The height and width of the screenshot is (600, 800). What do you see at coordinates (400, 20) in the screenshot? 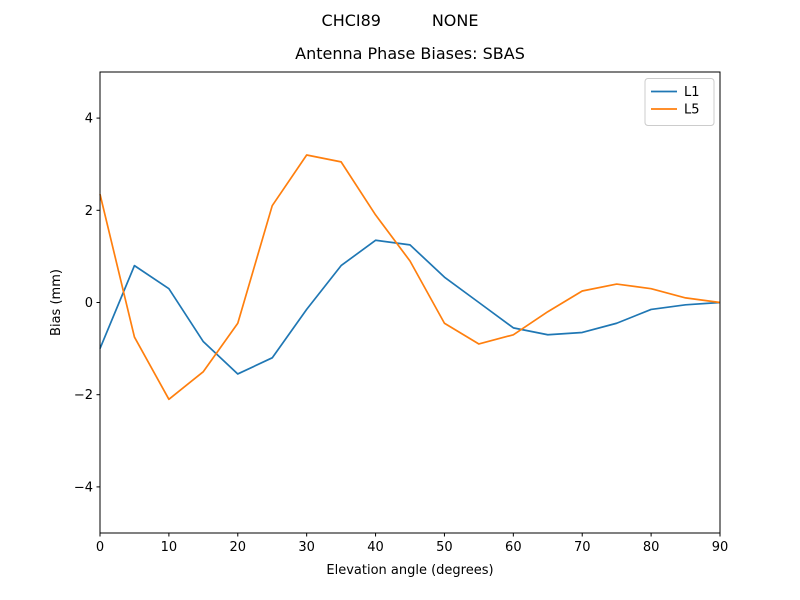
I see `figure-suptitle: CHCI89 NONE` at bounding box center [400, 20].